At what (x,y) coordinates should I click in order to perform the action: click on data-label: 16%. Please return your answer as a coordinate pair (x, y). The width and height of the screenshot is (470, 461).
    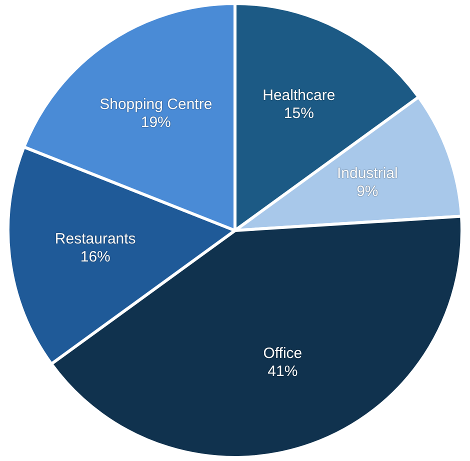
    Looking at the image, I should click on (95, 257).